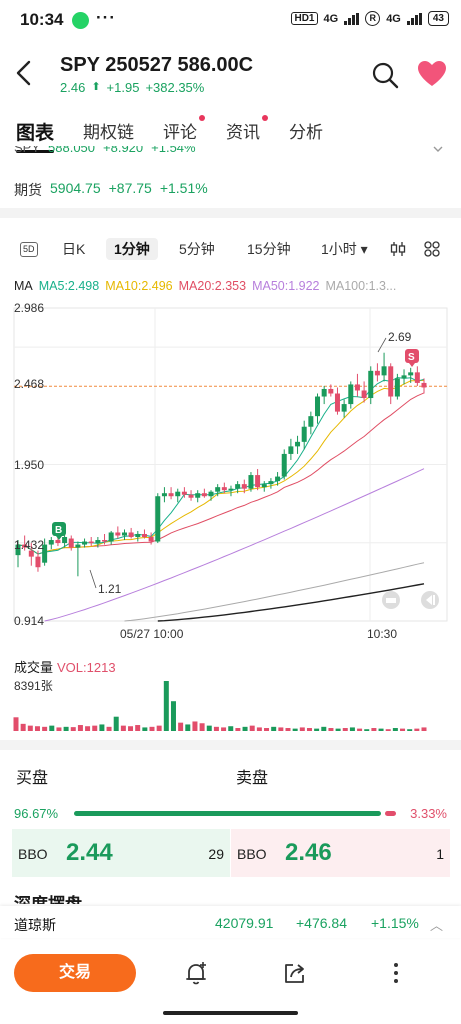 Image resolution: width=461 pixels, height=1024 pixels. Describe the element at coordinates (96, 87) in the screenshot. I see `up-arrow-icon: ⬆` at that location.